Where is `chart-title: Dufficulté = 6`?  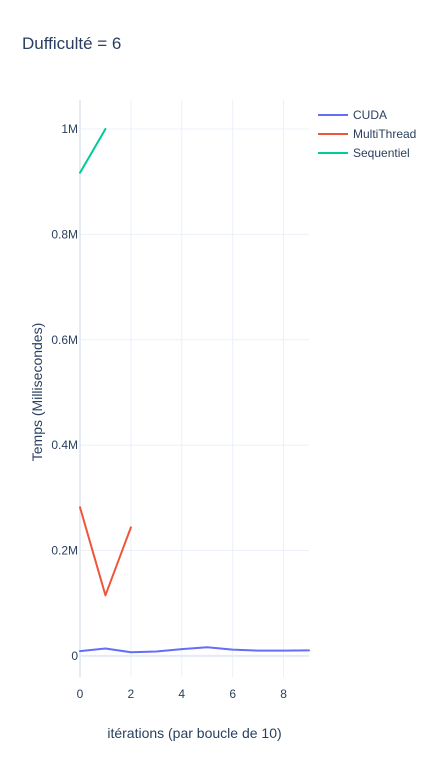
chart-title: Dufficulté = 6 is located at coordinates (71, 43).